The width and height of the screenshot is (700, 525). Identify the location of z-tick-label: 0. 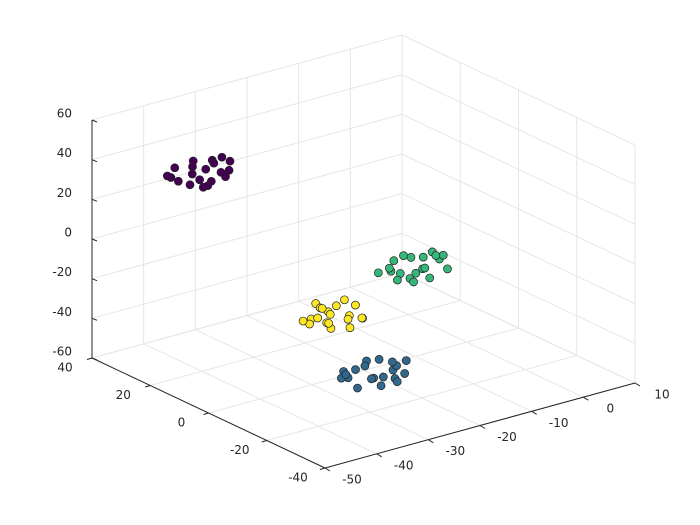
(68, 233).